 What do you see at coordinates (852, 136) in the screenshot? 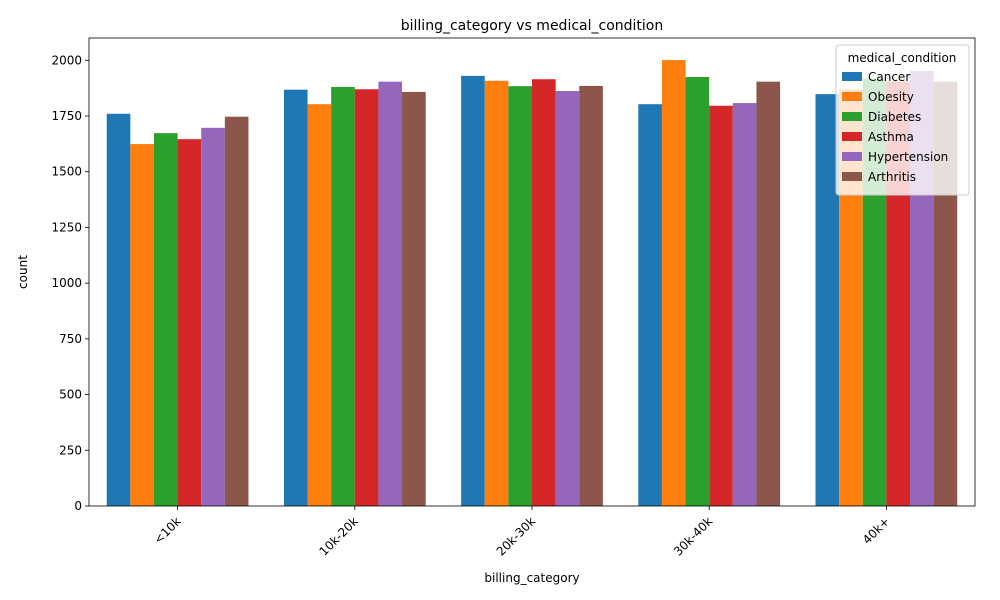
I see `legend-swatch-asthma` at bounding box center [852, 136].